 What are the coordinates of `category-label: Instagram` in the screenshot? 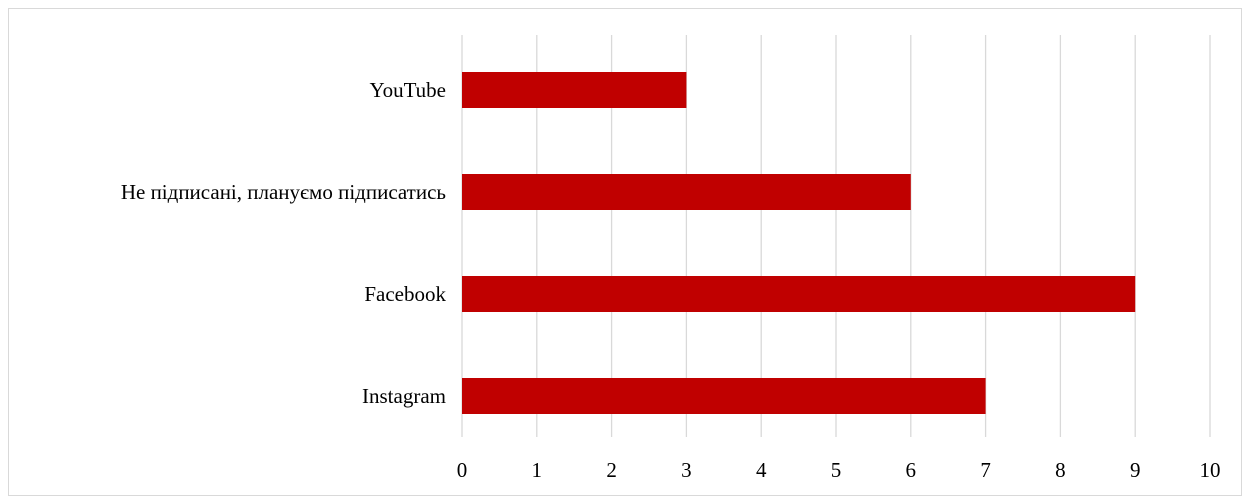 It's located at (404, 396).